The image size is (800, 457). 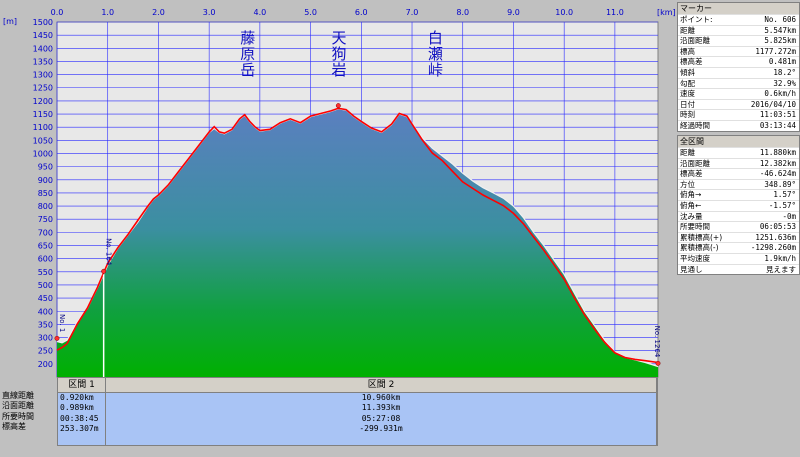 I want to click on marker-row: 時刻 11:03:51, so click(x=738, y=114).